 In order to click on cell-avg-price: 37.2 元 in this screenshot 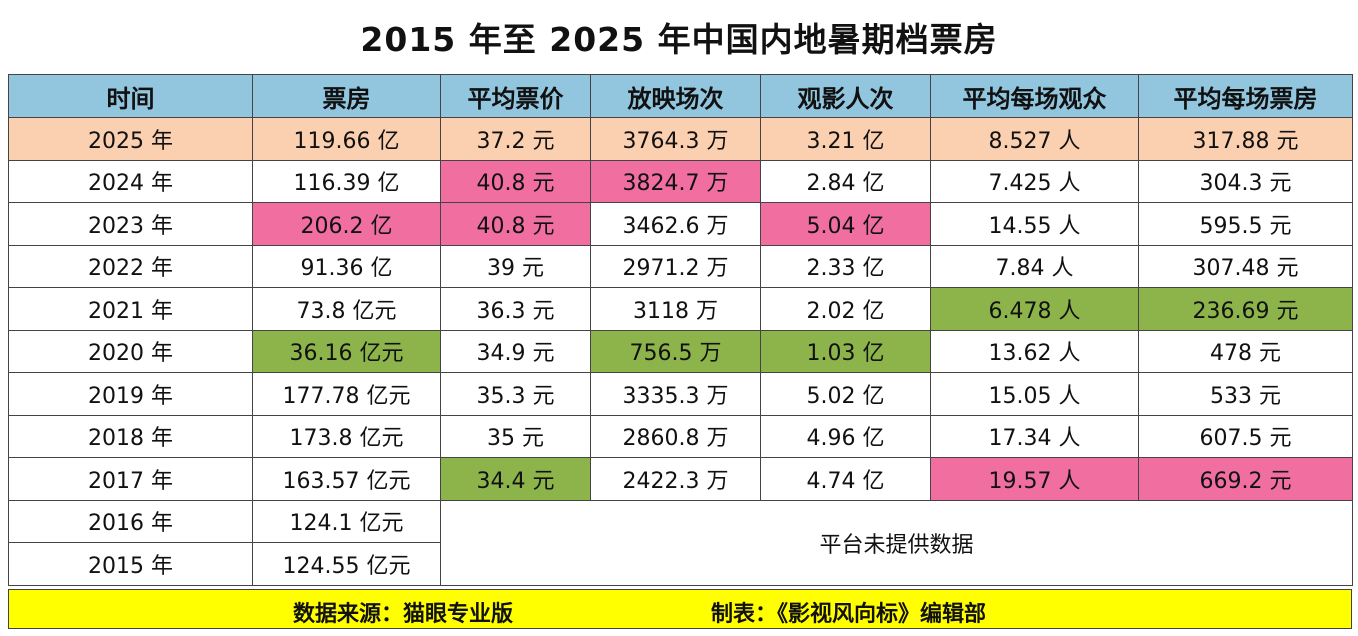, I will do `click(515, 139)`.